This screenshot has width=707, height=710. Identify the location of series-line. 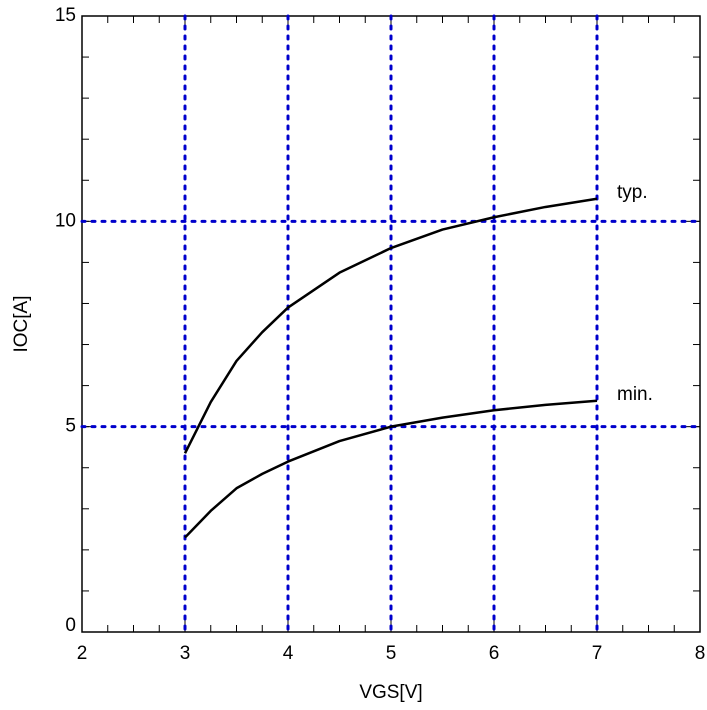
(391, 469).